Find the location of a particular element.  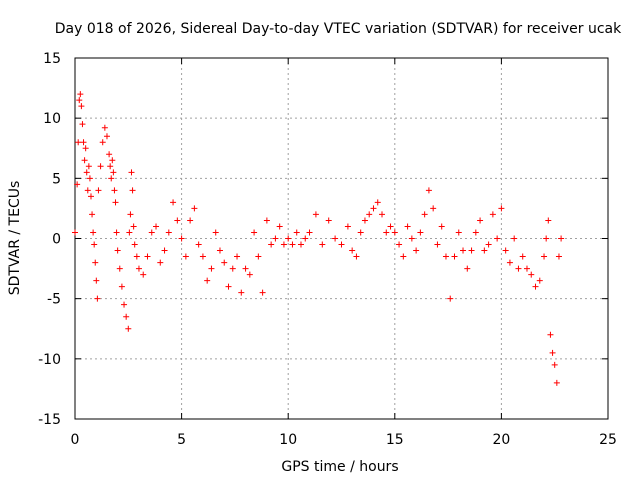

y-tick-label: 0 is located at coordinates (56, 240).